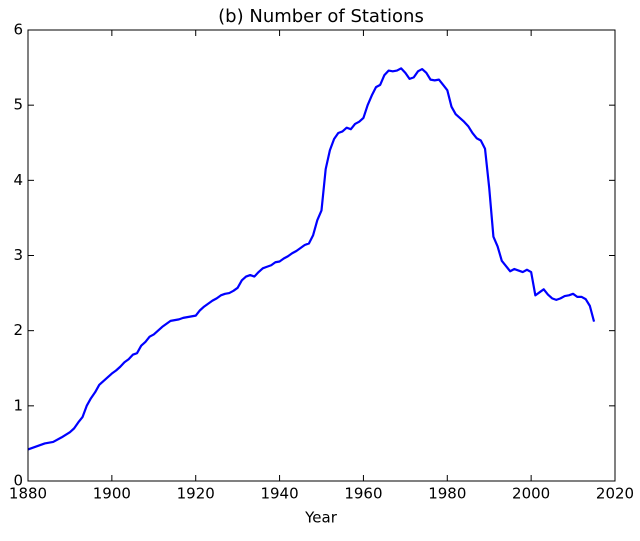 Image resolution: width=640 pixels, height=541 pixels. I want to click on x-tick-label: 1880, so click(28, 494).